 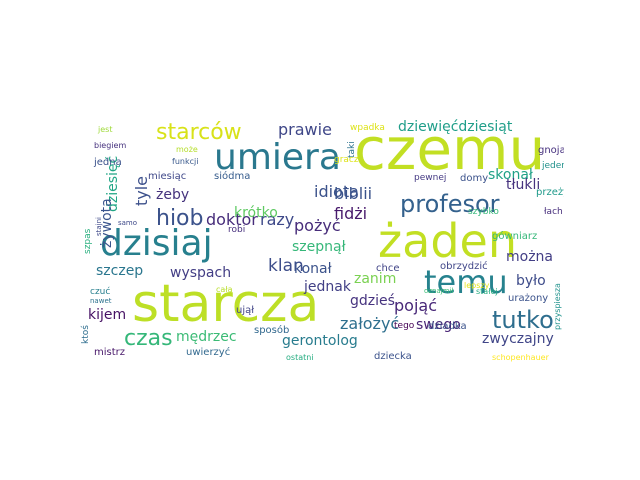 What do you see at coordinates (100, 292) in the screenshot?
I see `word: czuć` at bounding box center [100, 292].